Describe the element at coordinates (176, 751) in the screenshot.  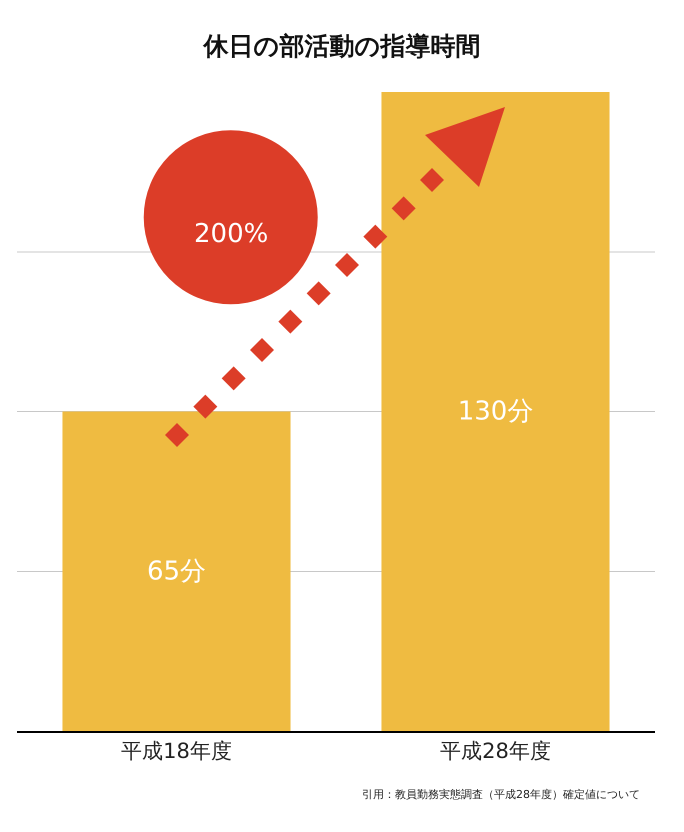
I see `x-tick-label: 平成18年度` at that location.